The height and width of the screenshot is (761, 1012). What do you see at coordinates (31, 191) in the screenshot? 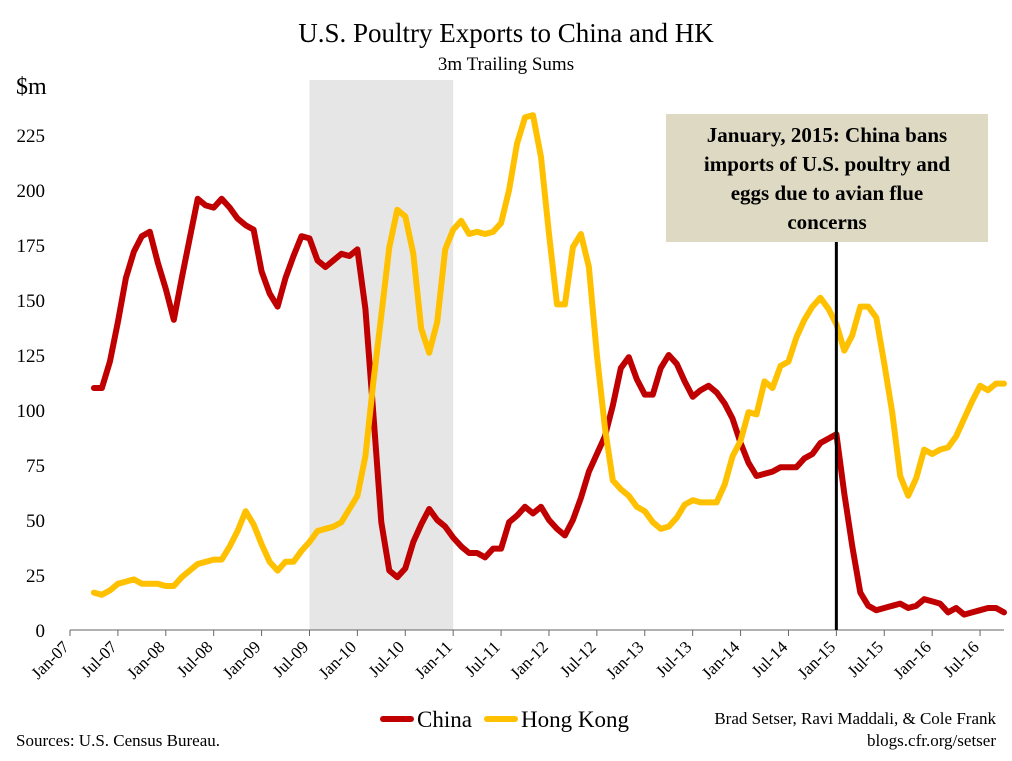
I see `y-tick-label: 200` at bounding box center [31, 191].